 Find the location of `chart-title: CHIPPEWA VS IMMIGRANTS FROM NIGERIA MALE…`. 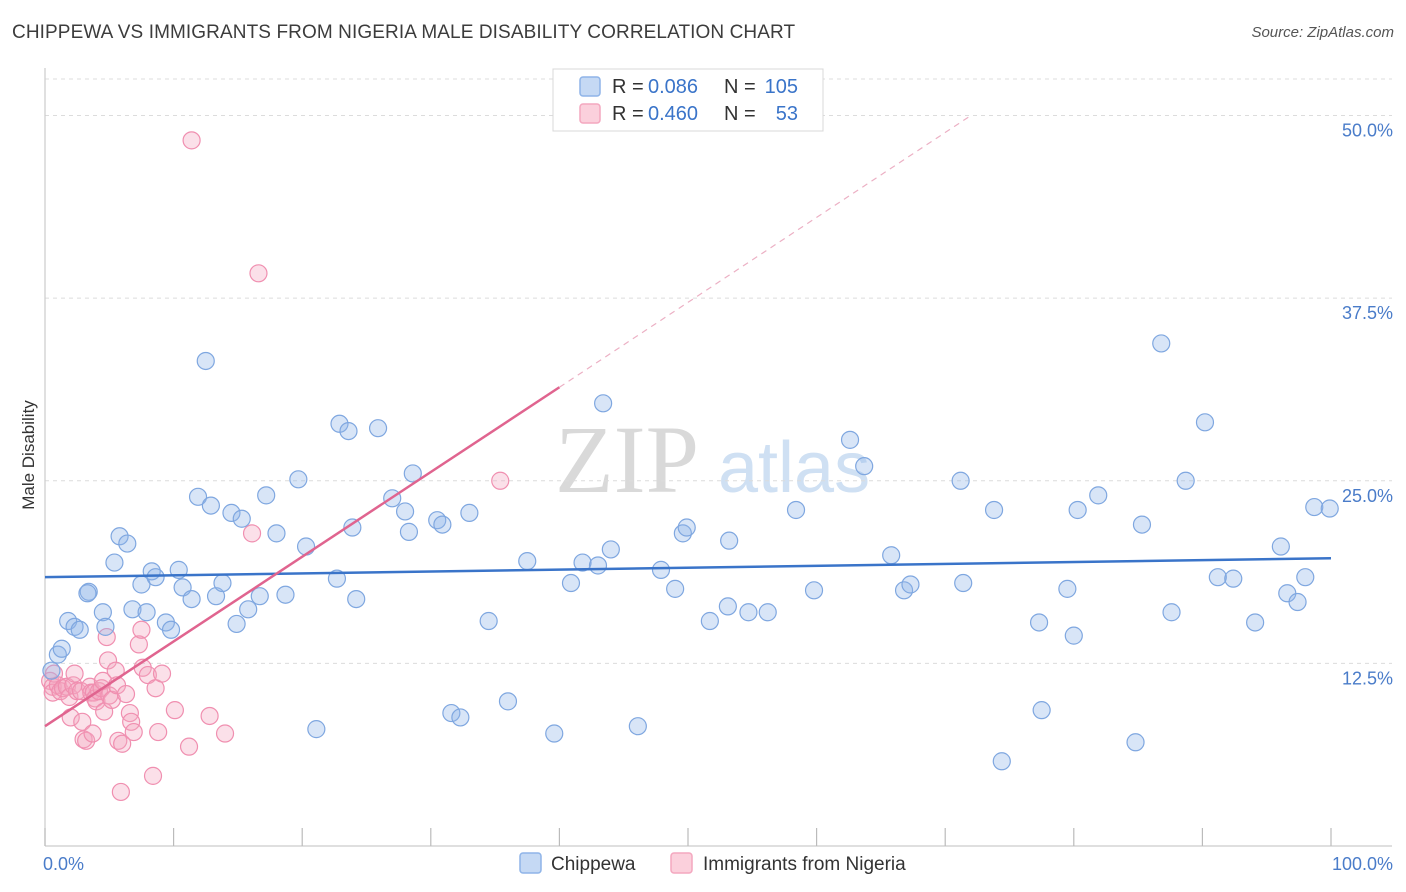

chart-title: CHIPPEWA VS IMMIGRANTS FROM NIGERIA MALE… is located at coordinates (404, 32).